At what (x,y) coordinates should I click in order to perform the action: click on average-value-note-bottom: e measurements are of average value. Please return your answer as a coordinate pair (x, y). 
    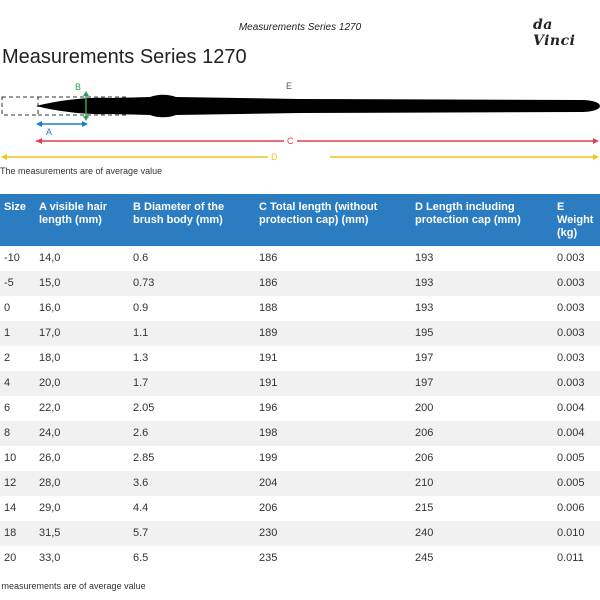
    Looking at the image, I should click on (73, 586).